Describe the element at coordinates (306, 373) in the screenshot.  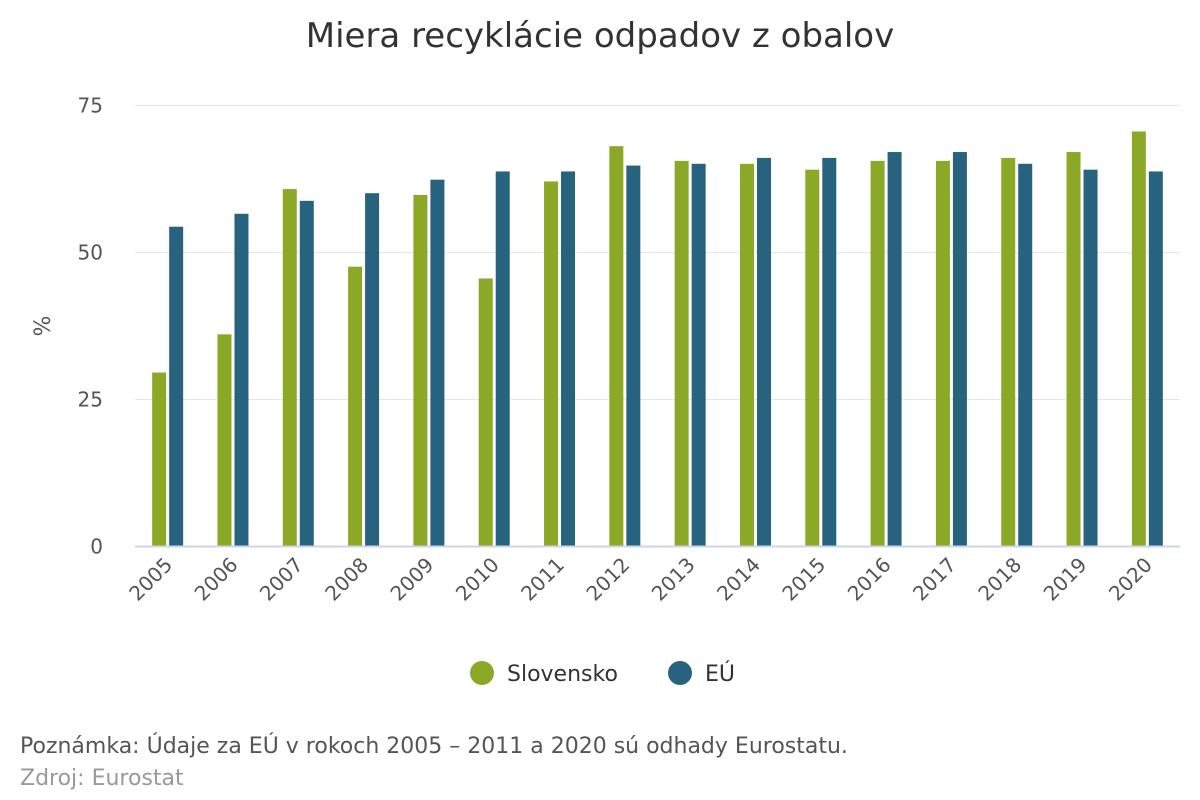
I see `bar-eu-2007` at that location.